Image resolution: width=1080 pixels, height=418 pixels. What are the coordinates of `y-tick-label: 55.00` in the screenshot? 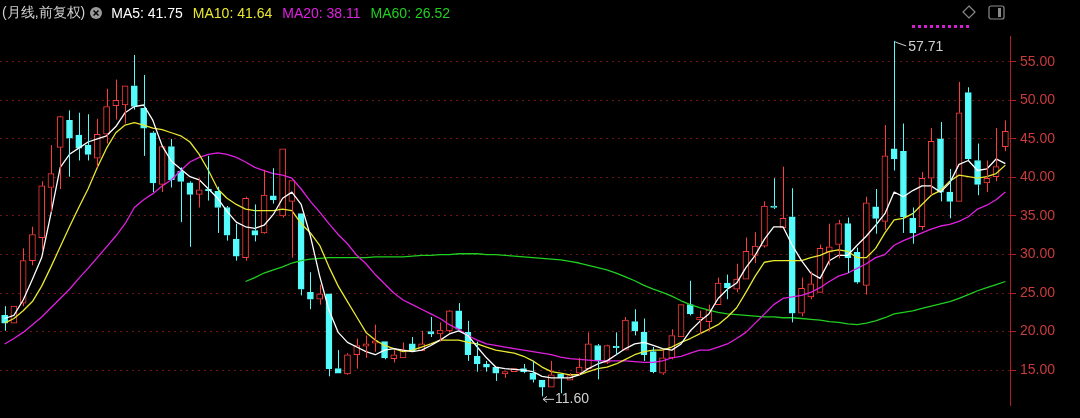 It's located at (1038, 60).